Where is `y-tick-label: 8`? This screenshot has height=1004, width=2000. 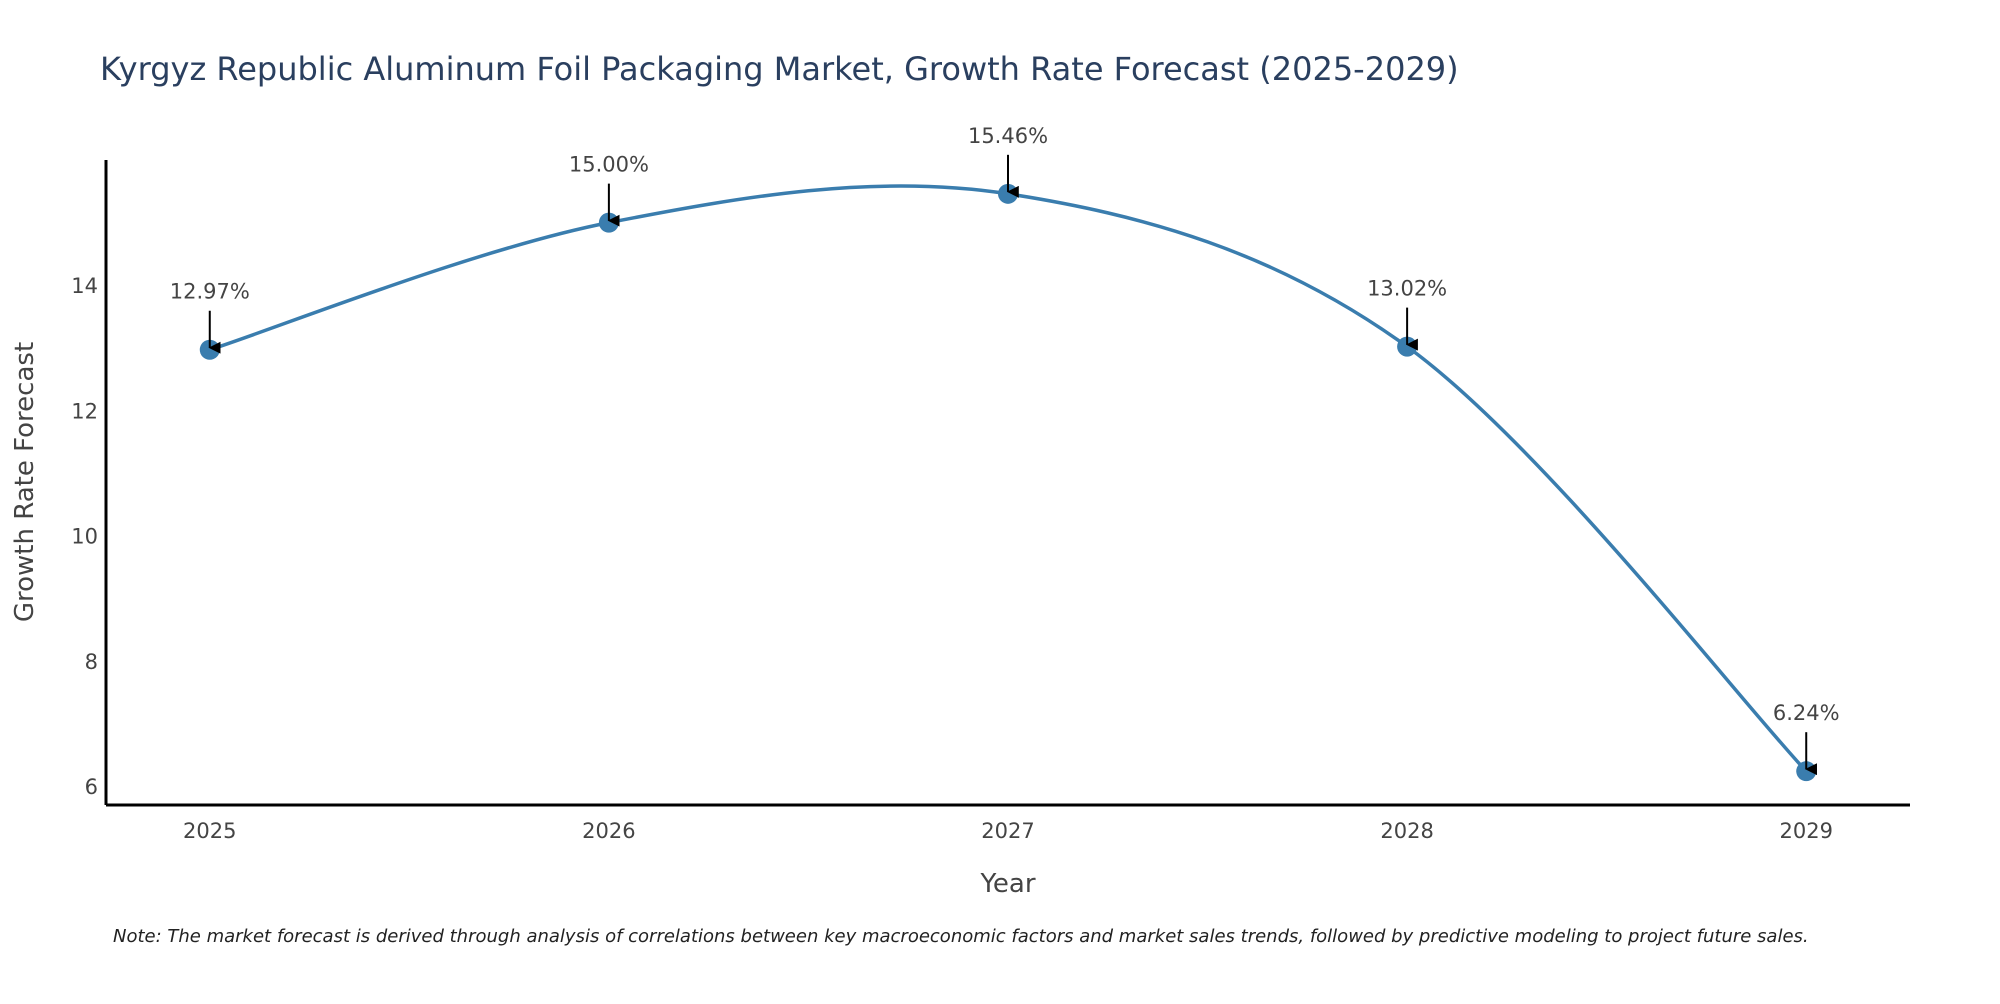
y-tick-label: 8 is located at coordinates (91, 662).